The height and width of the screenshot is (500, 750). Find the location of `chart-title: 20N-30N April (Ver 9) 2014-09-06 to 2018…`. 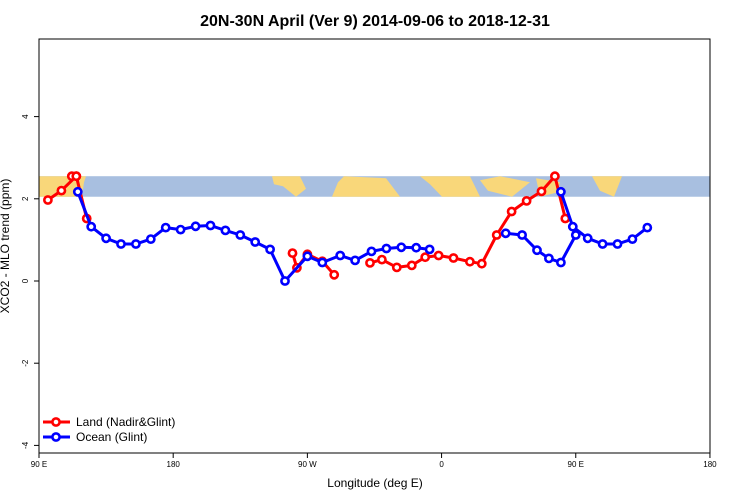

chart-title: 20N-30N April (Ver 9) 2014-09-06 to 2018… is located at coordinates (375, 21).